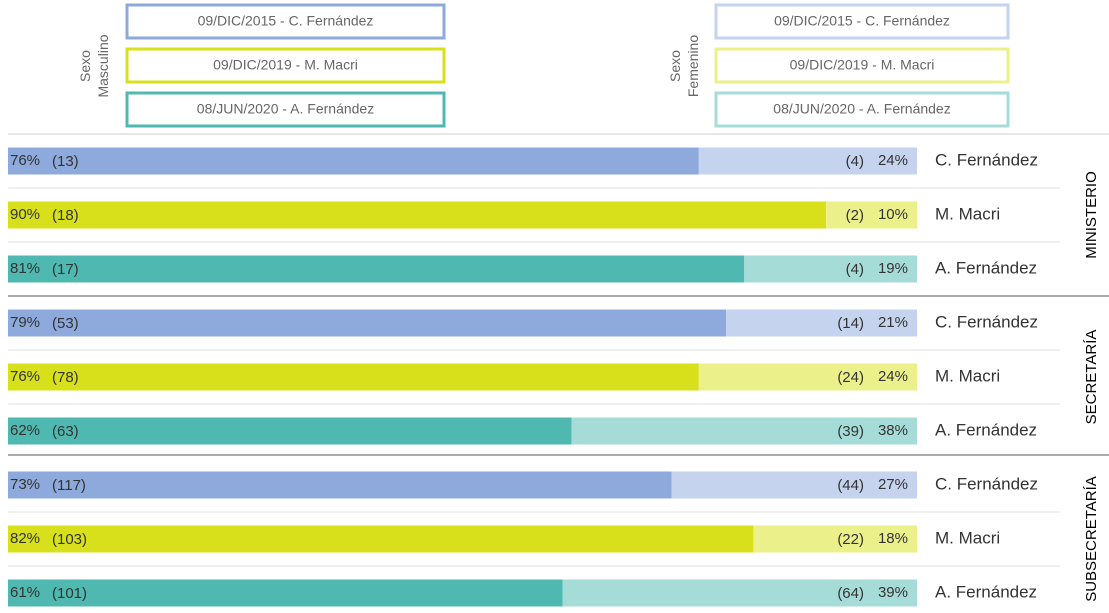 The height and width of the screenshot is (613, 1109). What do you see at coordinates (850, 485) in the screenshot?
I see `female-count: (44)` at bounding box center [850, 485].